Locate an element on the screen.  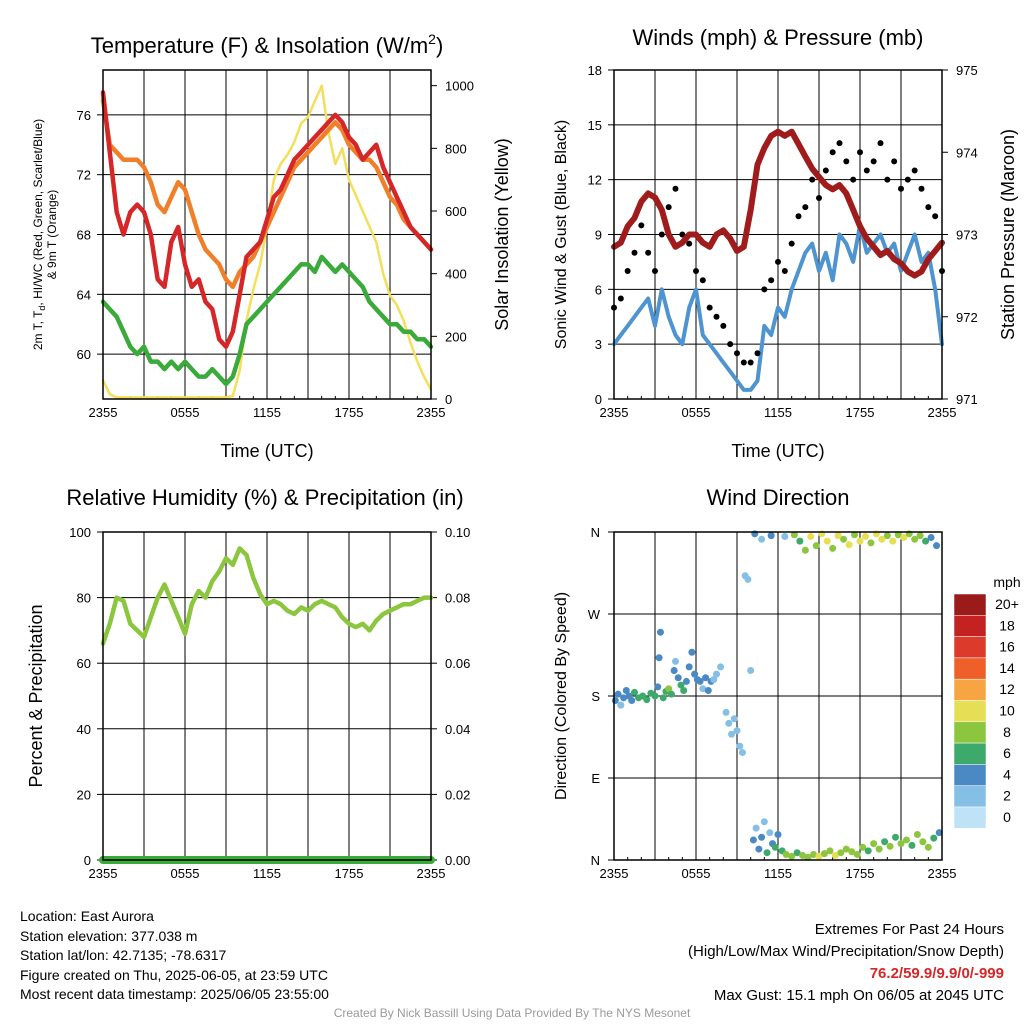
y2-tick-label: 800 is located at coordinates (456, 148).